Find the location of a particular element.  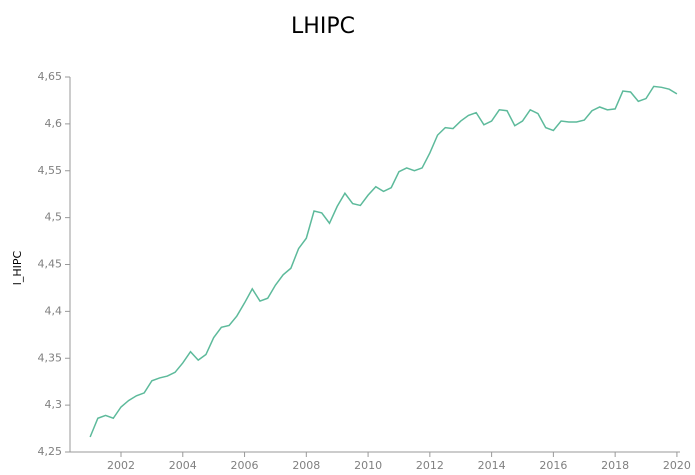

x-tick-label: 2016 is located at coordinates (553, 465).